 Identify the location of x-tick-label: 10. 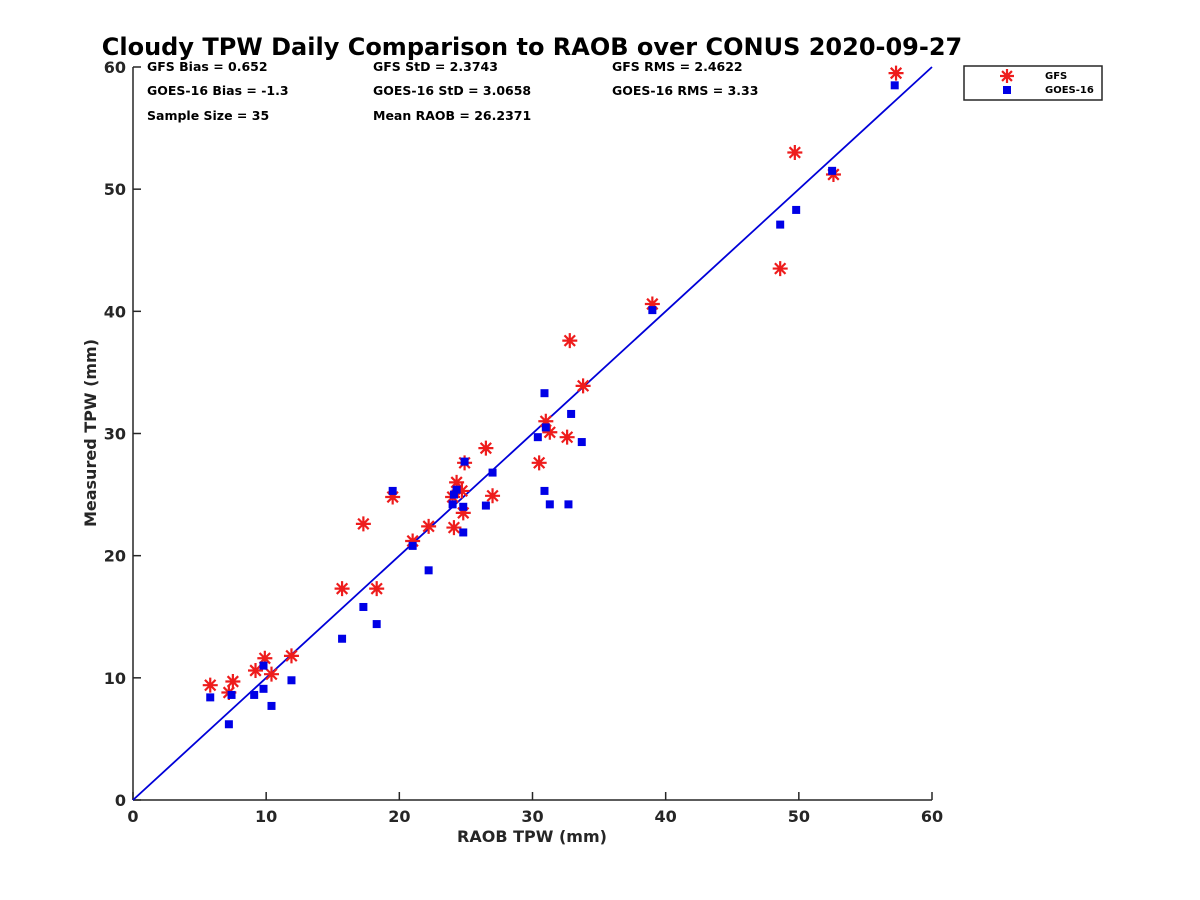
(266, 816).